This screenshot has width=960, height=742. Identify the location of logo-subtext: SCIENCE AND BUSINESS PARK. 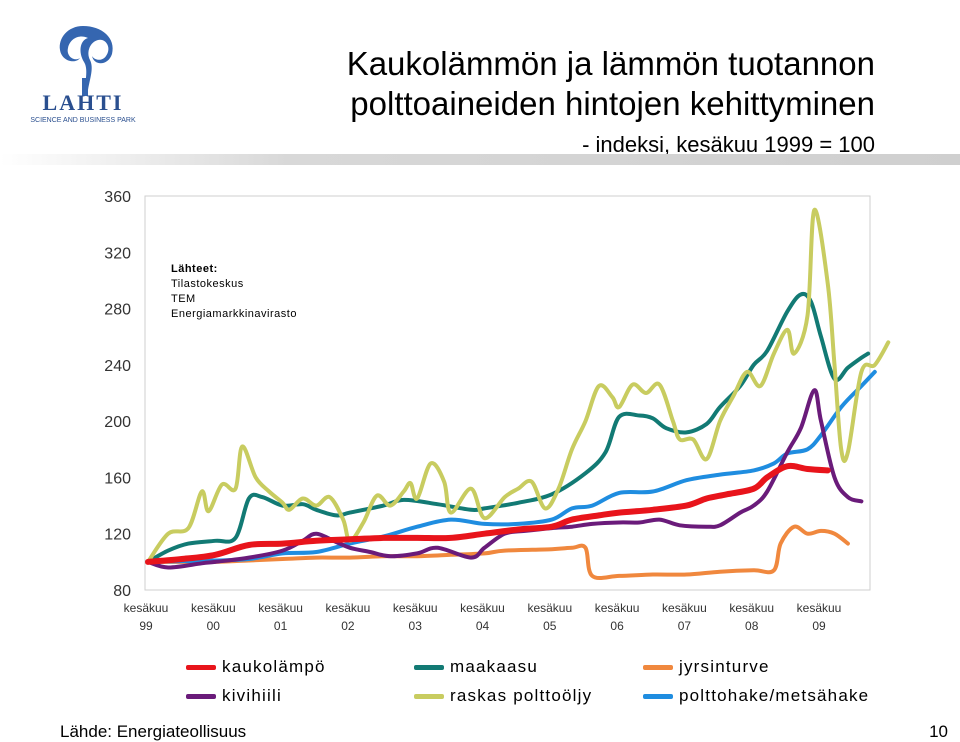
(83, 120).